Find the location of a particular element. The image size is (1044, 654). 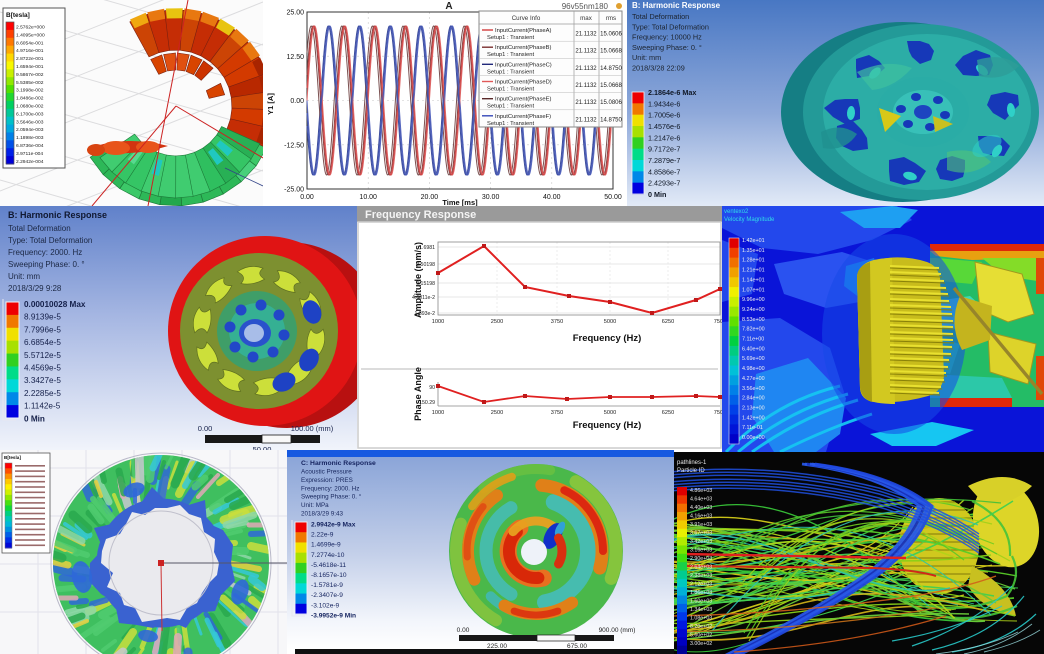

svg-text: InputCurrent(PhaseB) is located at coordinates (523, 48).